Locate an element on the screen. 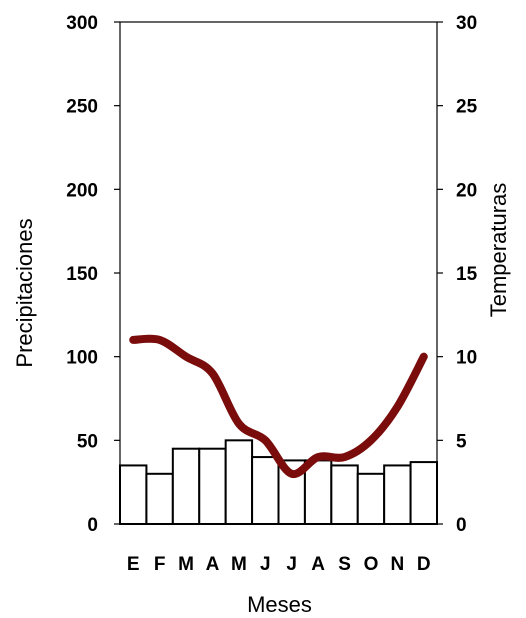 Image resolution: width=526 pixels, height=618 pixels. month-label: O is located at coordinates (371, 564).